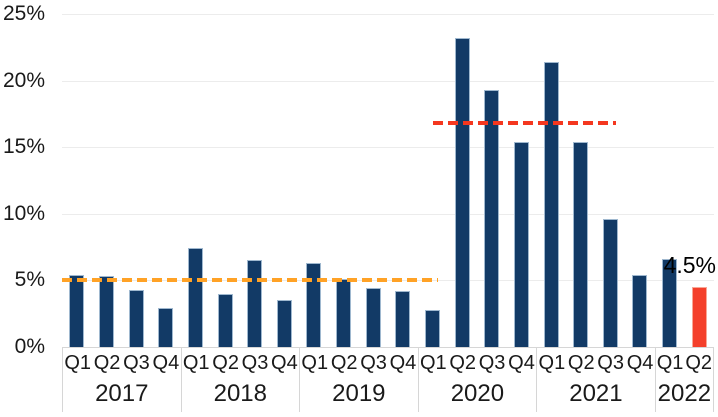 Image resolution: width=718 pixels, height=417 pixels. What do you see at coordinates (314, 305) in the screenshot?
I see `bar-2019-Q1` at bounding box center [314, 305].